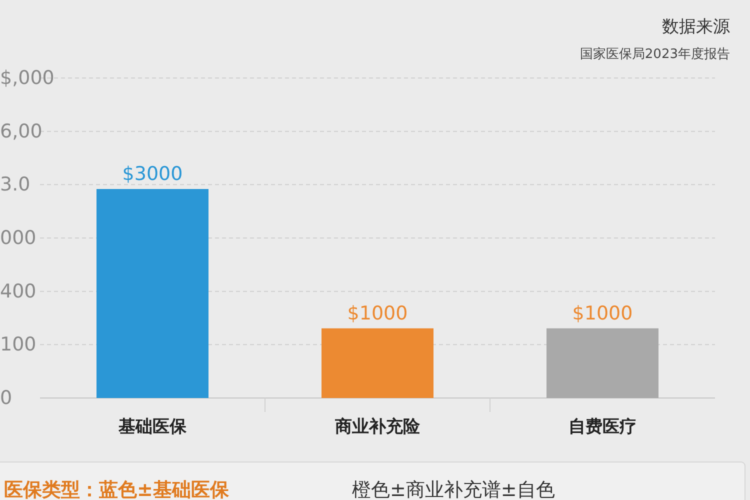  What do you see at coordinates (18, 238) in the screenshot?
I see `text: 000` at bounding box center [18, 238].